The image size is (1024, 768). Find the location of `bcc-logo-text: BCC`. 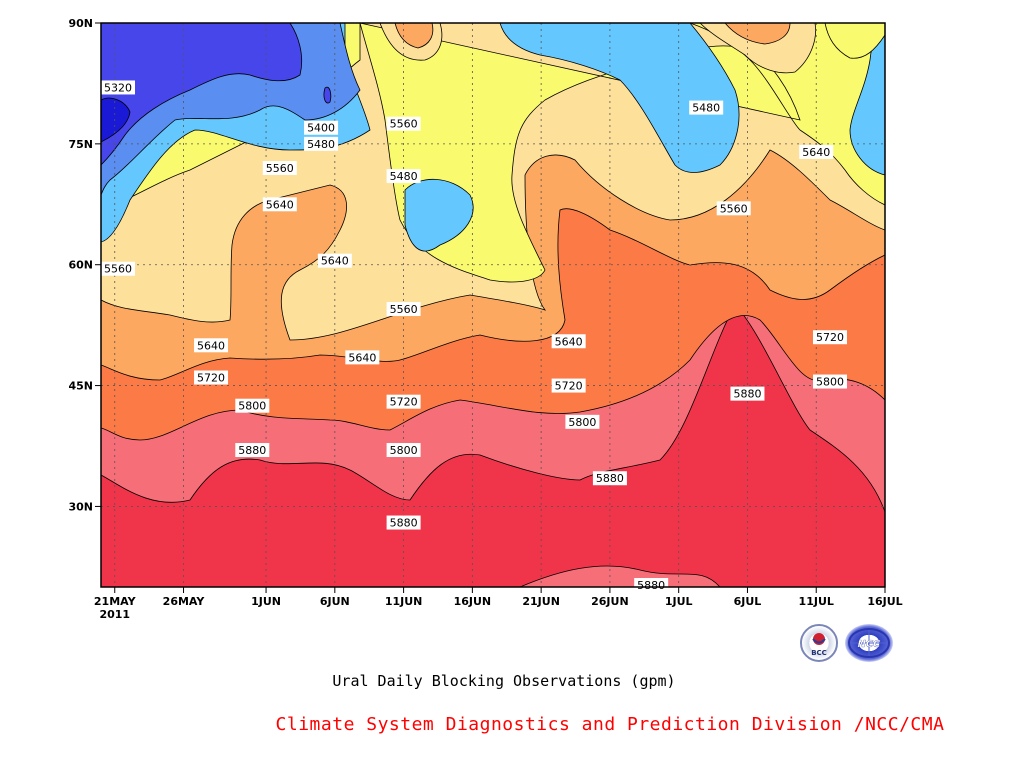

bcc-logo-text: BCC is located at coordinates (819, 653).